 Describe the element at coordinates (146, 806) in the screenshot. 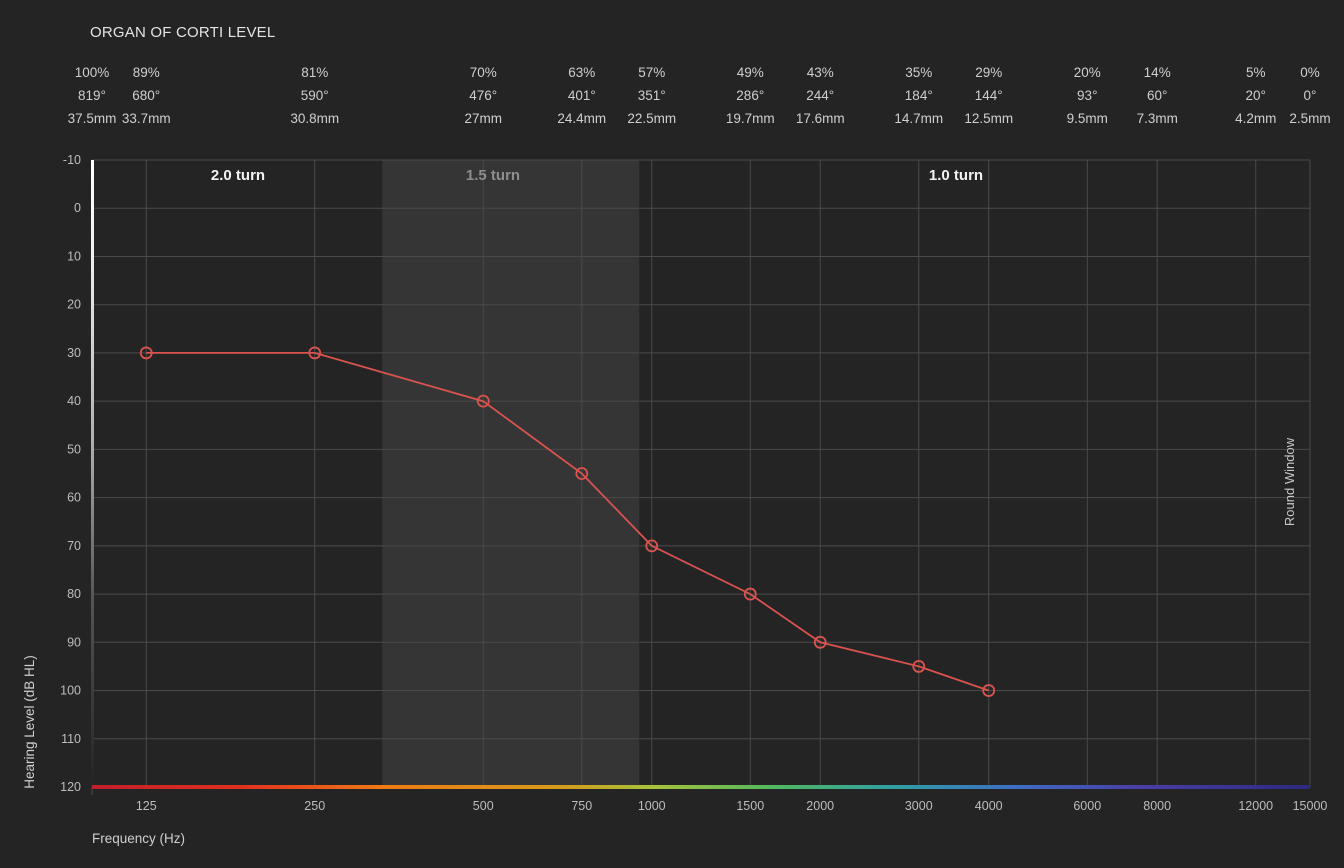

I see `x-tick-label: 125` at that location.